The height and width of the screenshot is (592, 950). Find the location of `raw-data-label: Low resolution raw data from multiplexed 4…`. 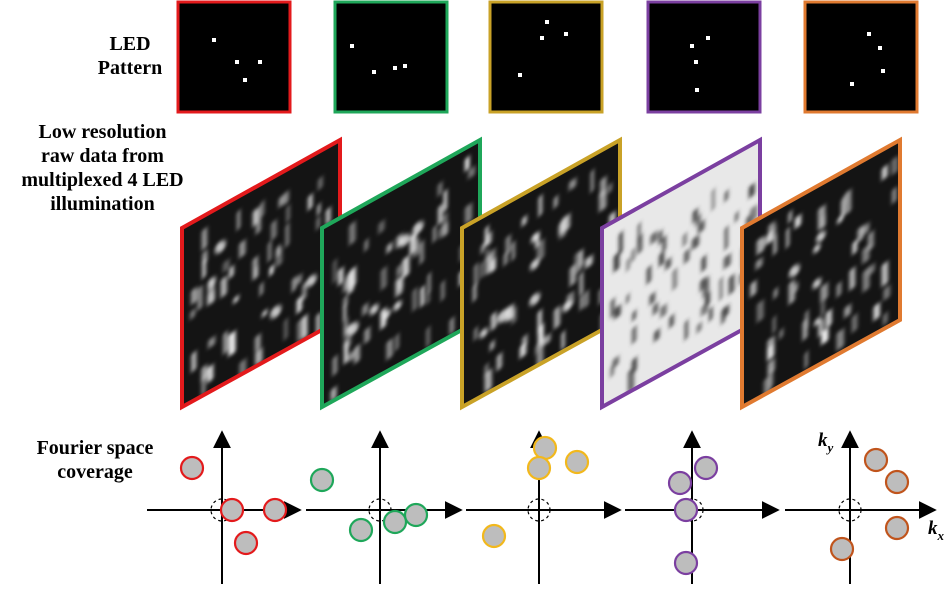

raw-data-label: Low resolution raw data from multiplexed 4… is located at coordinates (102, 168).